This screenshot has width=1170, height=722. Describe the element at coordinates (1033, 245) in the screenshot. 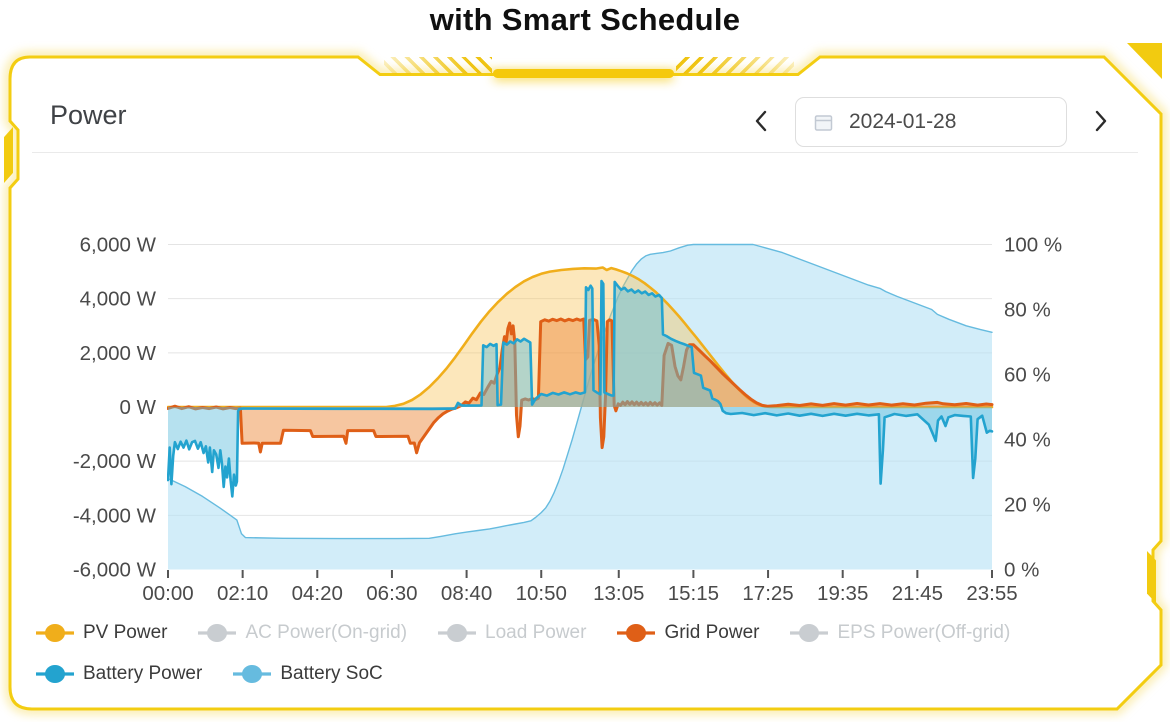

I see `svg-text: 100 %` at that location.